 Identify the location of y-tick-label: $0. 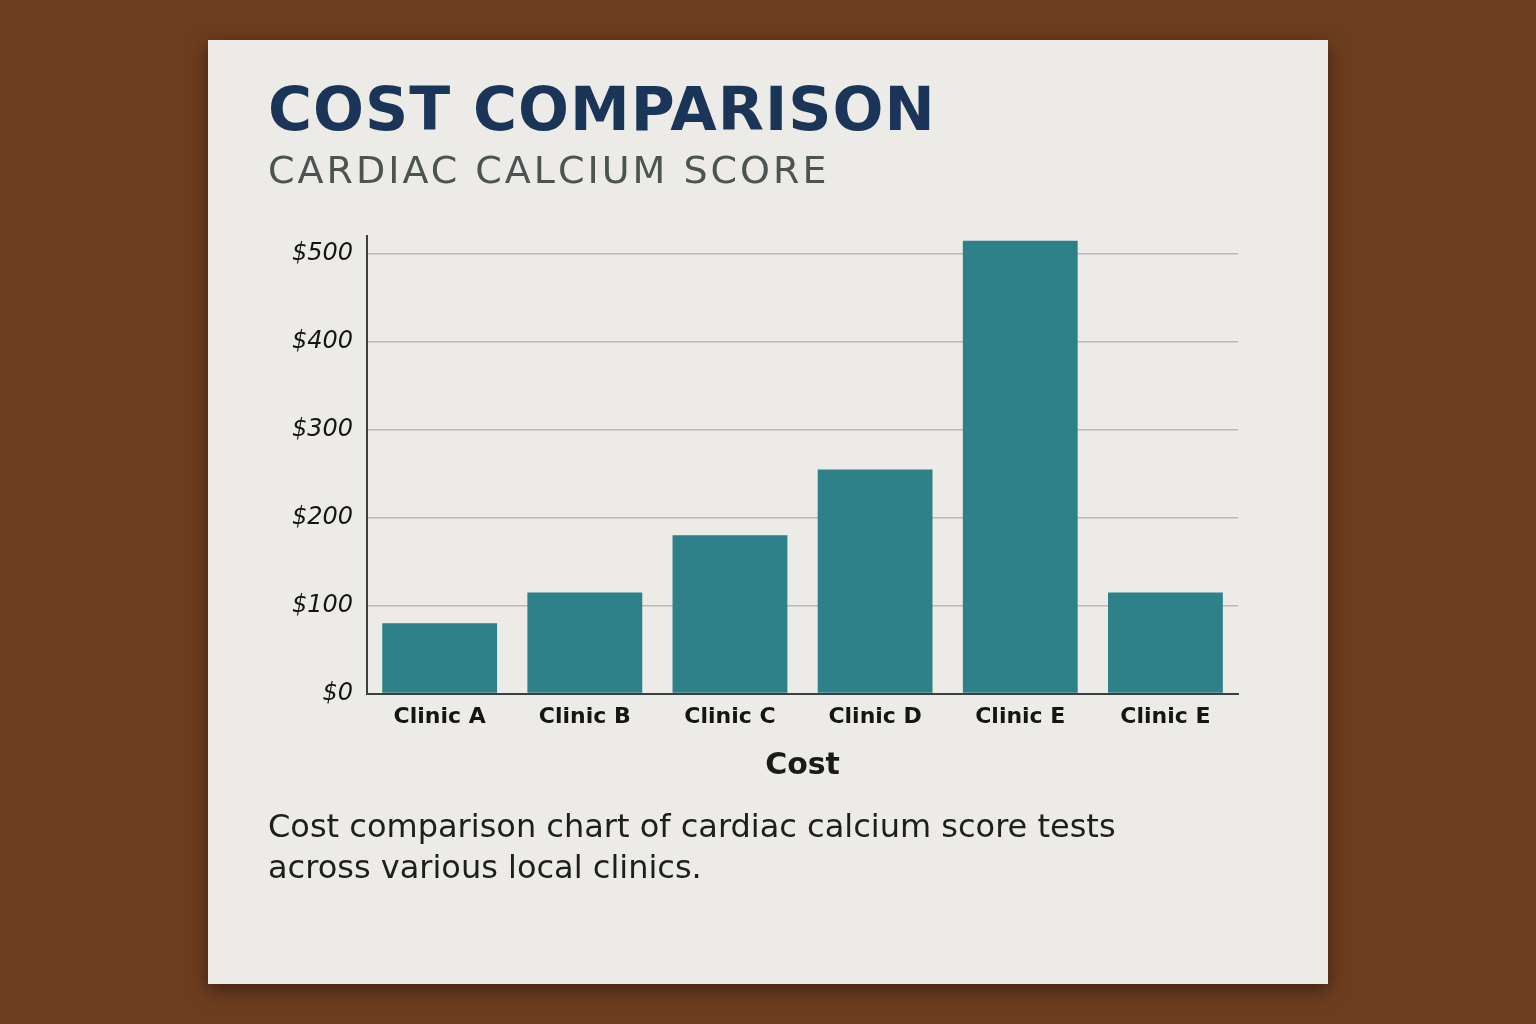
(338, 691).